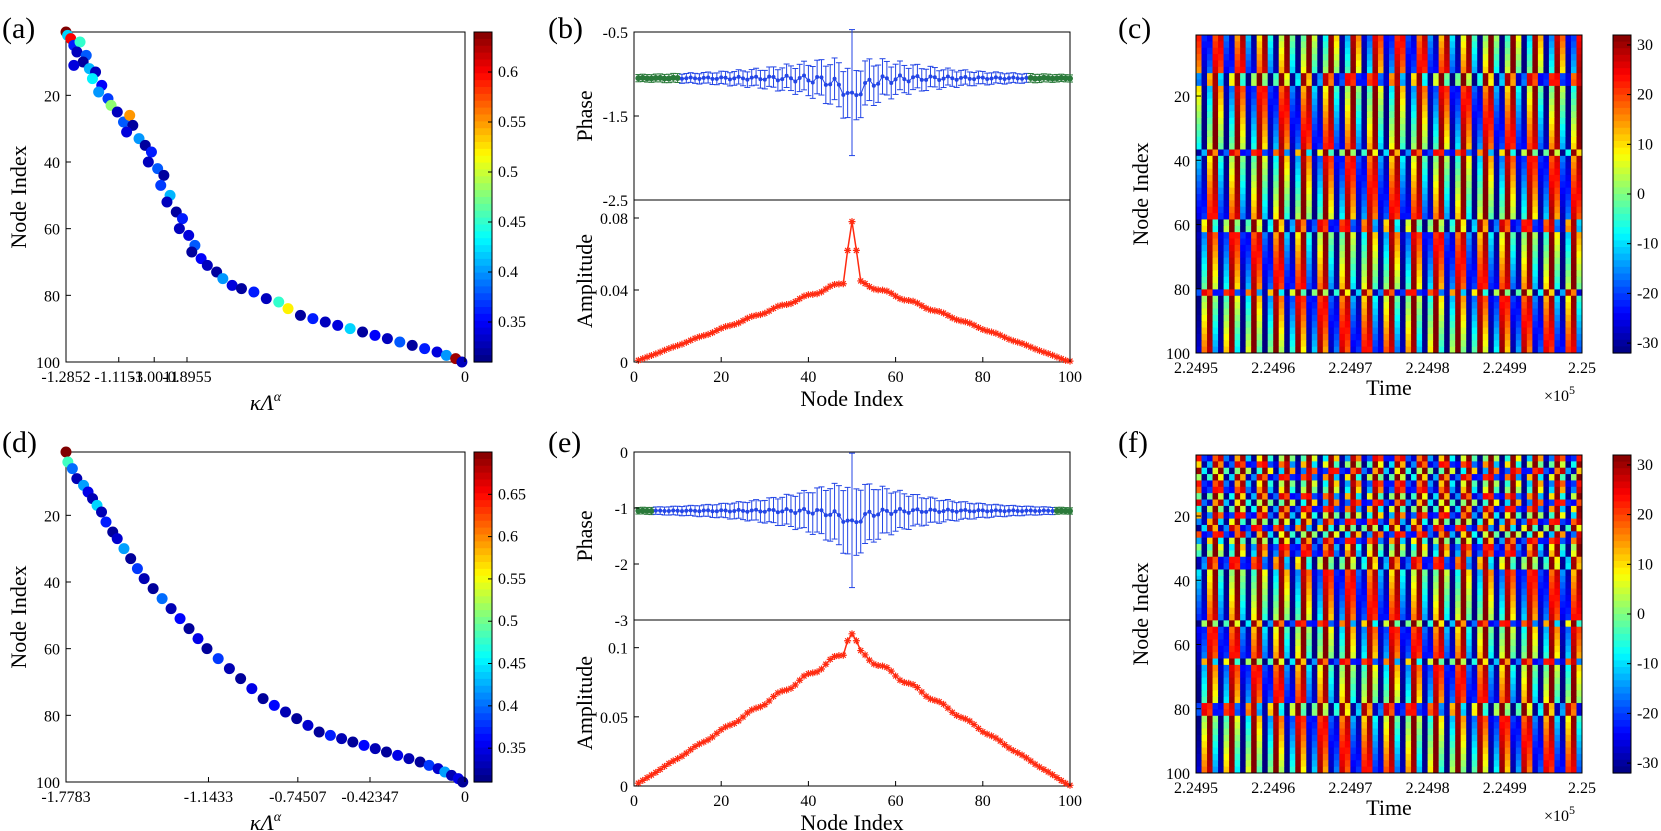 The width and height of the screenshot is (1661, 831). Describe the element at coordinates (508, 272) in the screenshot. I see `colorbar-tick-label: 0.4` at that location.